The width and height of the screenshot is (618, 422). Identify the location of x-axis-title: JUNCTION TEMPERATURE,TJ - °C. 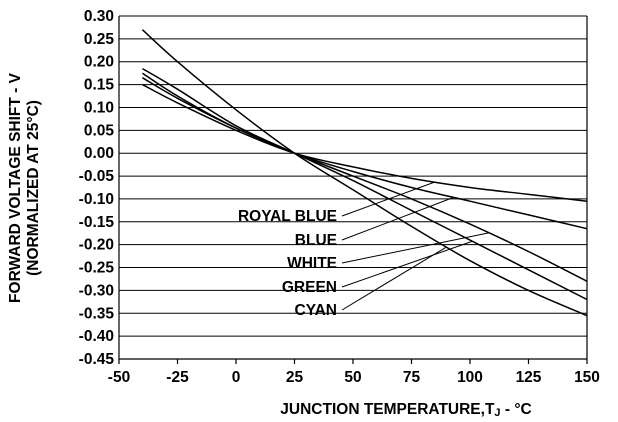
(405, 410).